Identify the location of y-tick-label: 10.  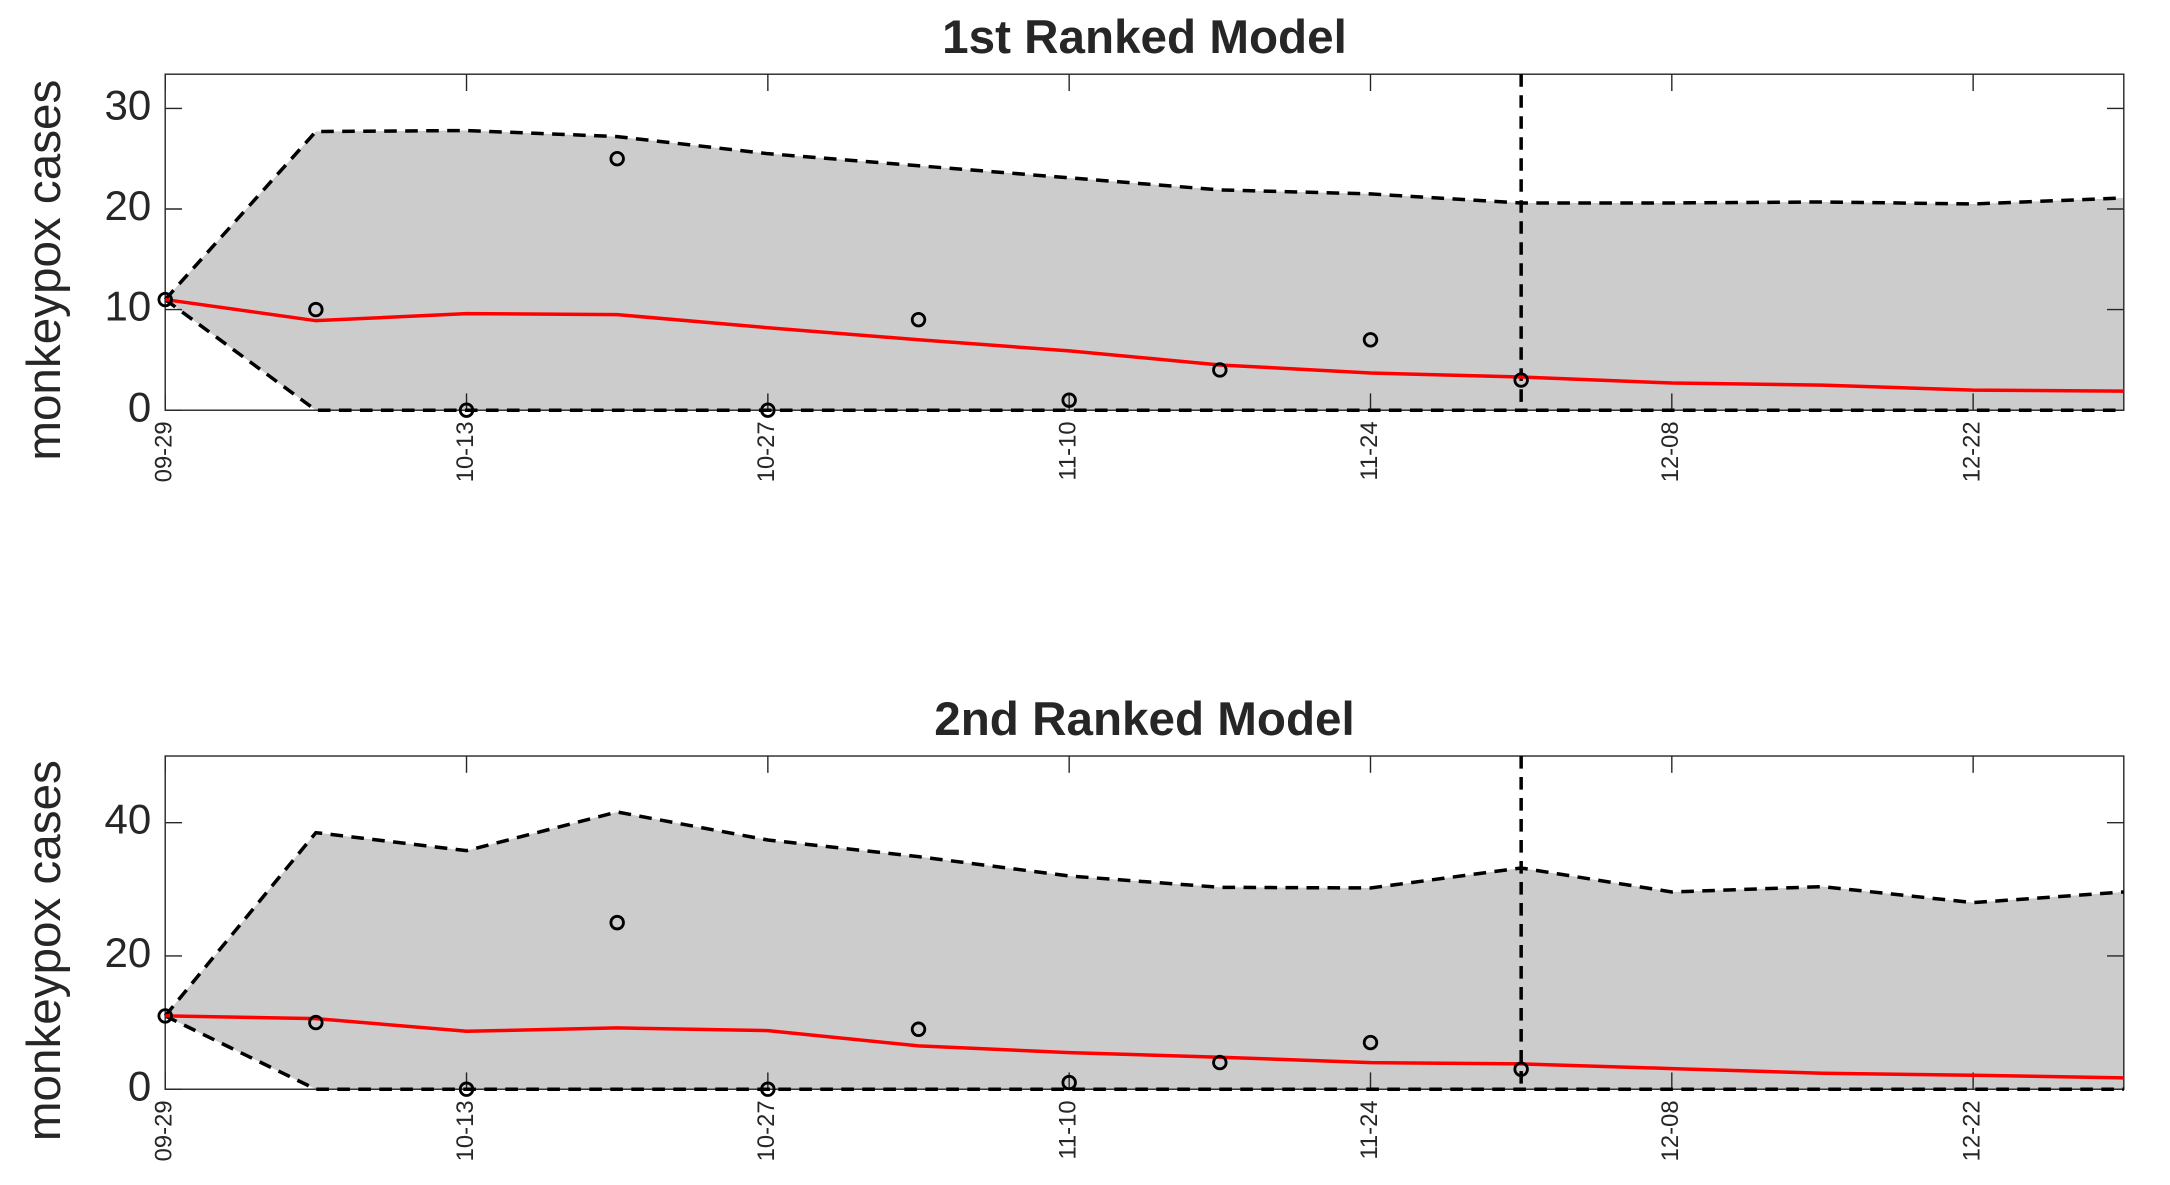
(127, 306).